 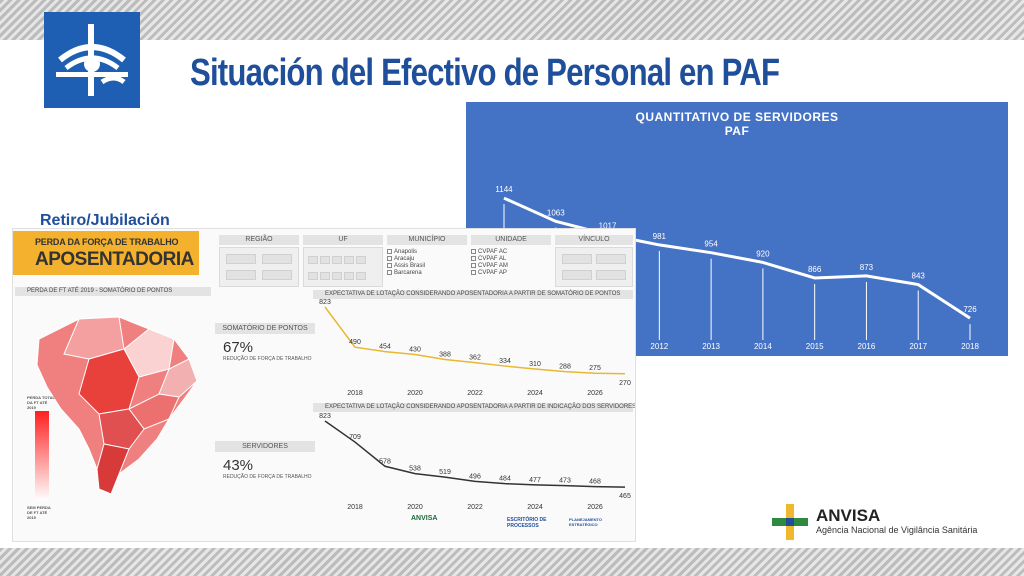 I want to click on top-stripes-decoration, so click(x=512, y=20).